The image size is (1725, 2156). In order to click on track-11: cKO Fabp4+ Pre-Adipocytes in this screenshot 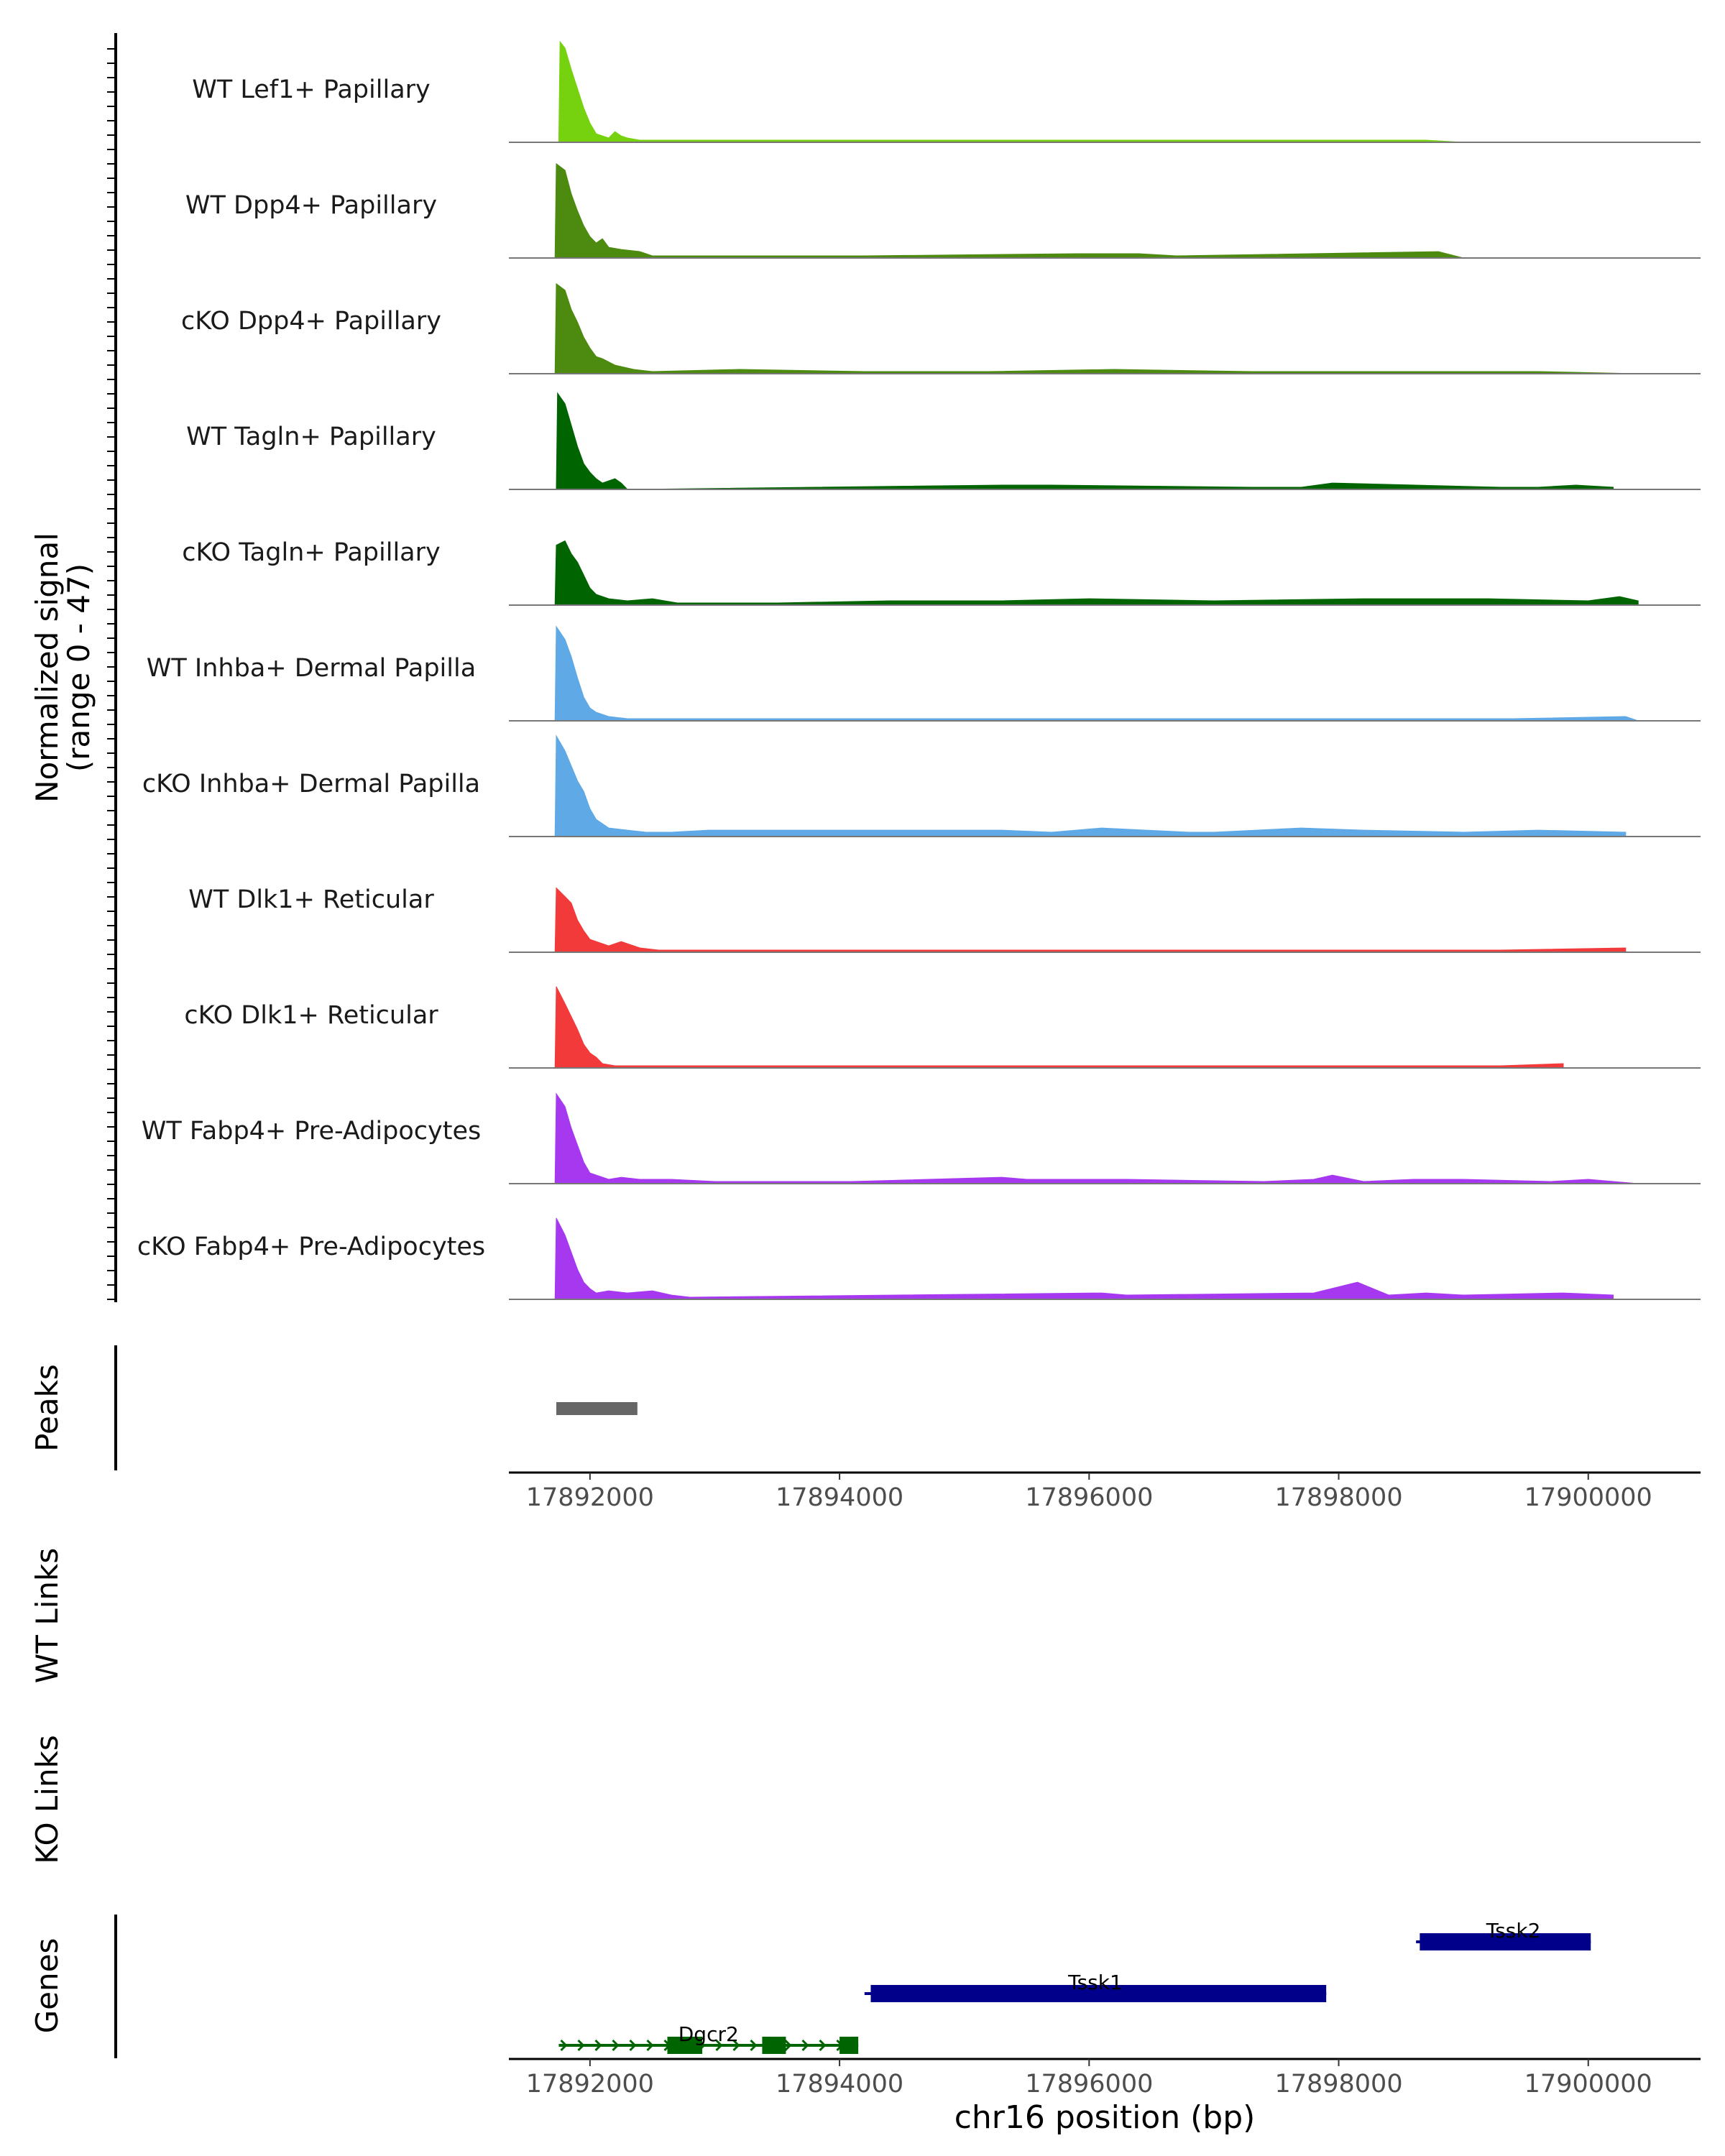, I will do `click(919, 1259)`.